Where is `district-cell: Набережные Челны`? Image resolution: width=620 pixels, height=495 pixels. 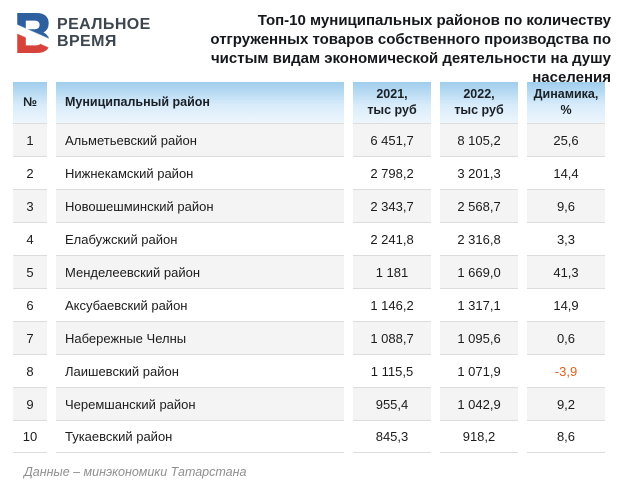 district-cell: Набережные Челны is located at coordinates (200, 337).